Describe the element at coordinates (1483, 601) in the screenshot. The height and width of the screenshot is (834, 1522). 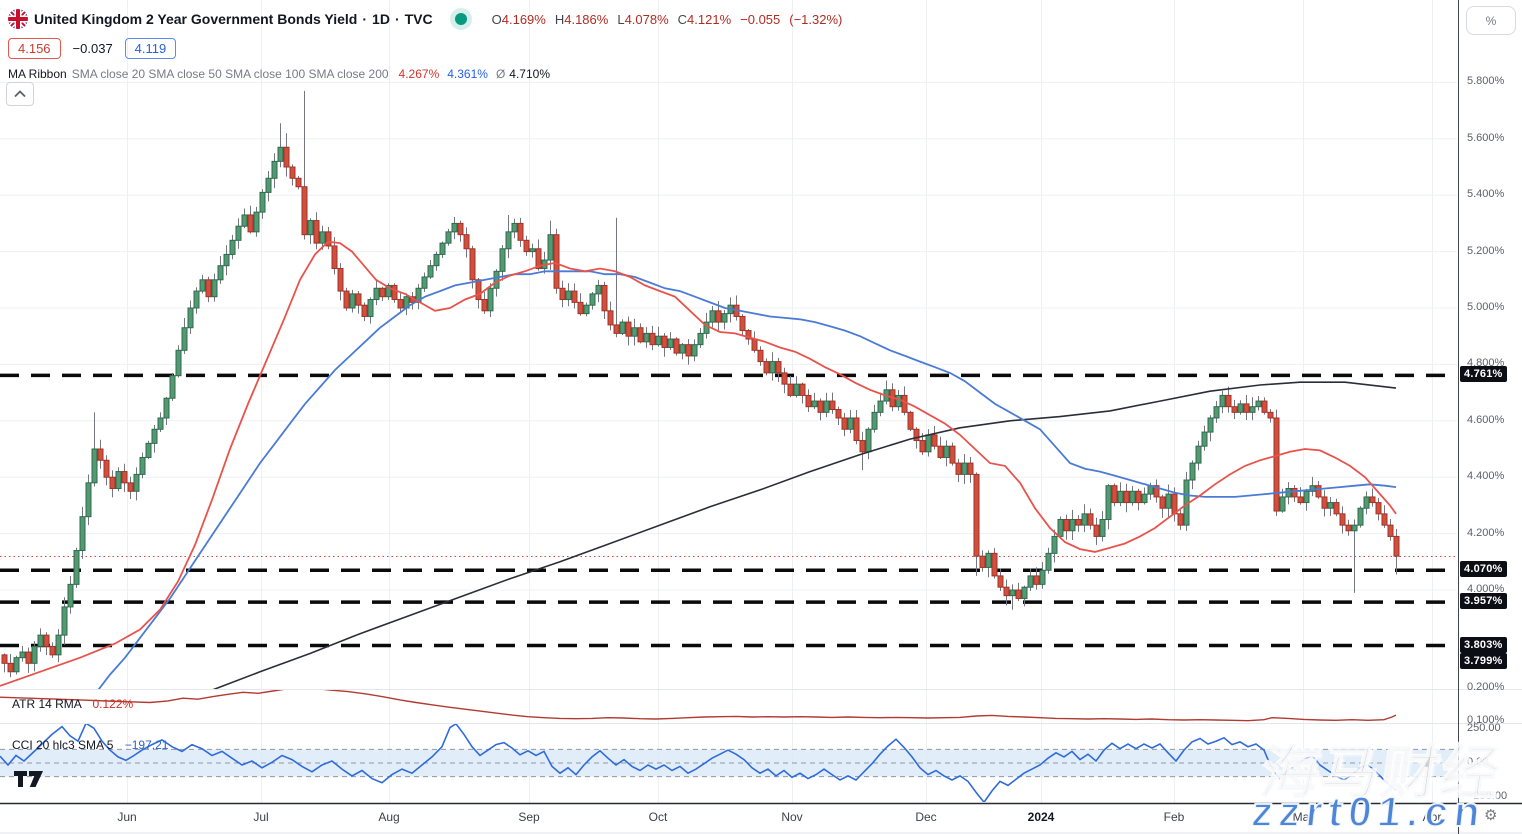
I see `price-level-badge: 3.957%` at that location.